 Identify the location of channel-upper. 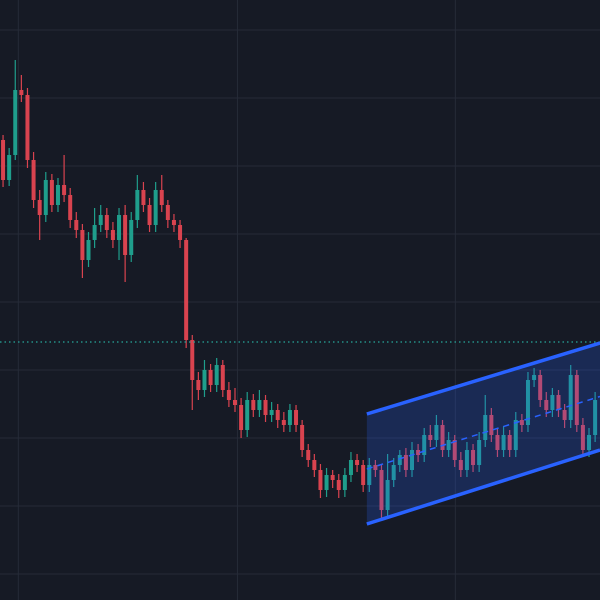
(483, 378).